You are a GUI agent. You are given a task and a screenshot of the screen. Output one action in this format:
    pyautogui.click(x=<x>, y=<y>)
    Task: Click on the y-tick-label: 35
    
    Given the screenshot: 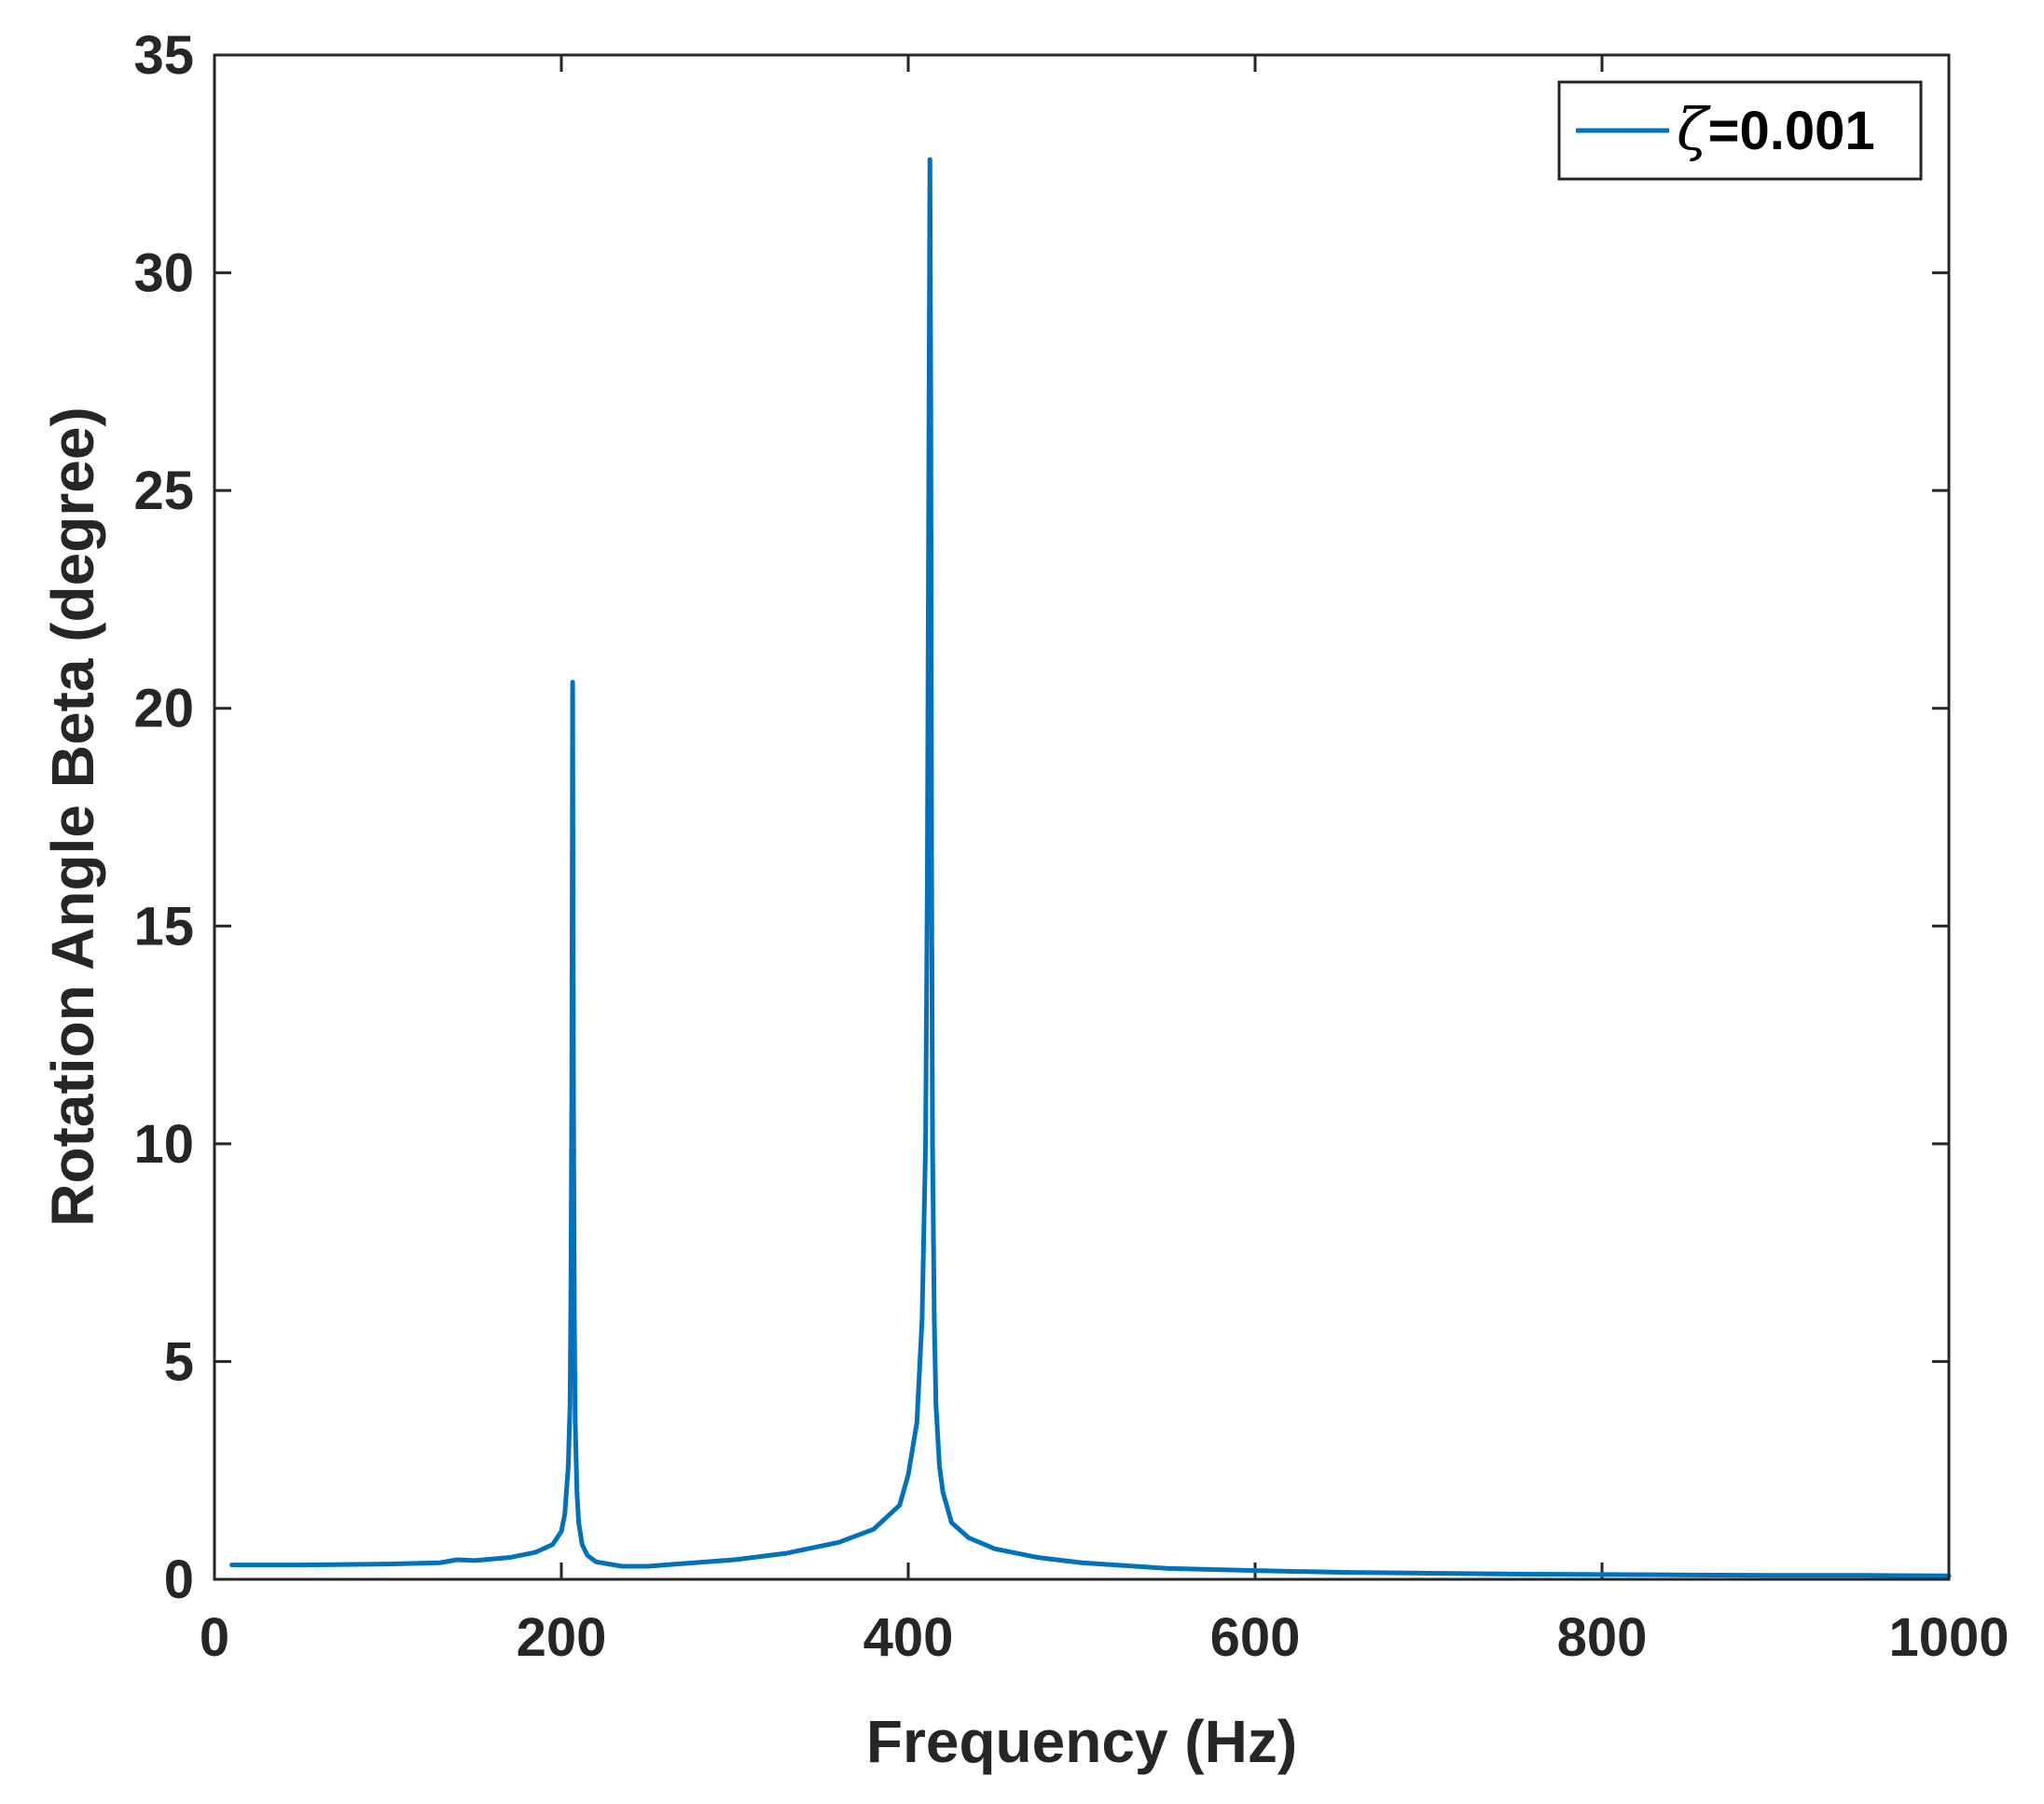 What is the action you would take?
    pyautogui.click(x=163, y=55)
    